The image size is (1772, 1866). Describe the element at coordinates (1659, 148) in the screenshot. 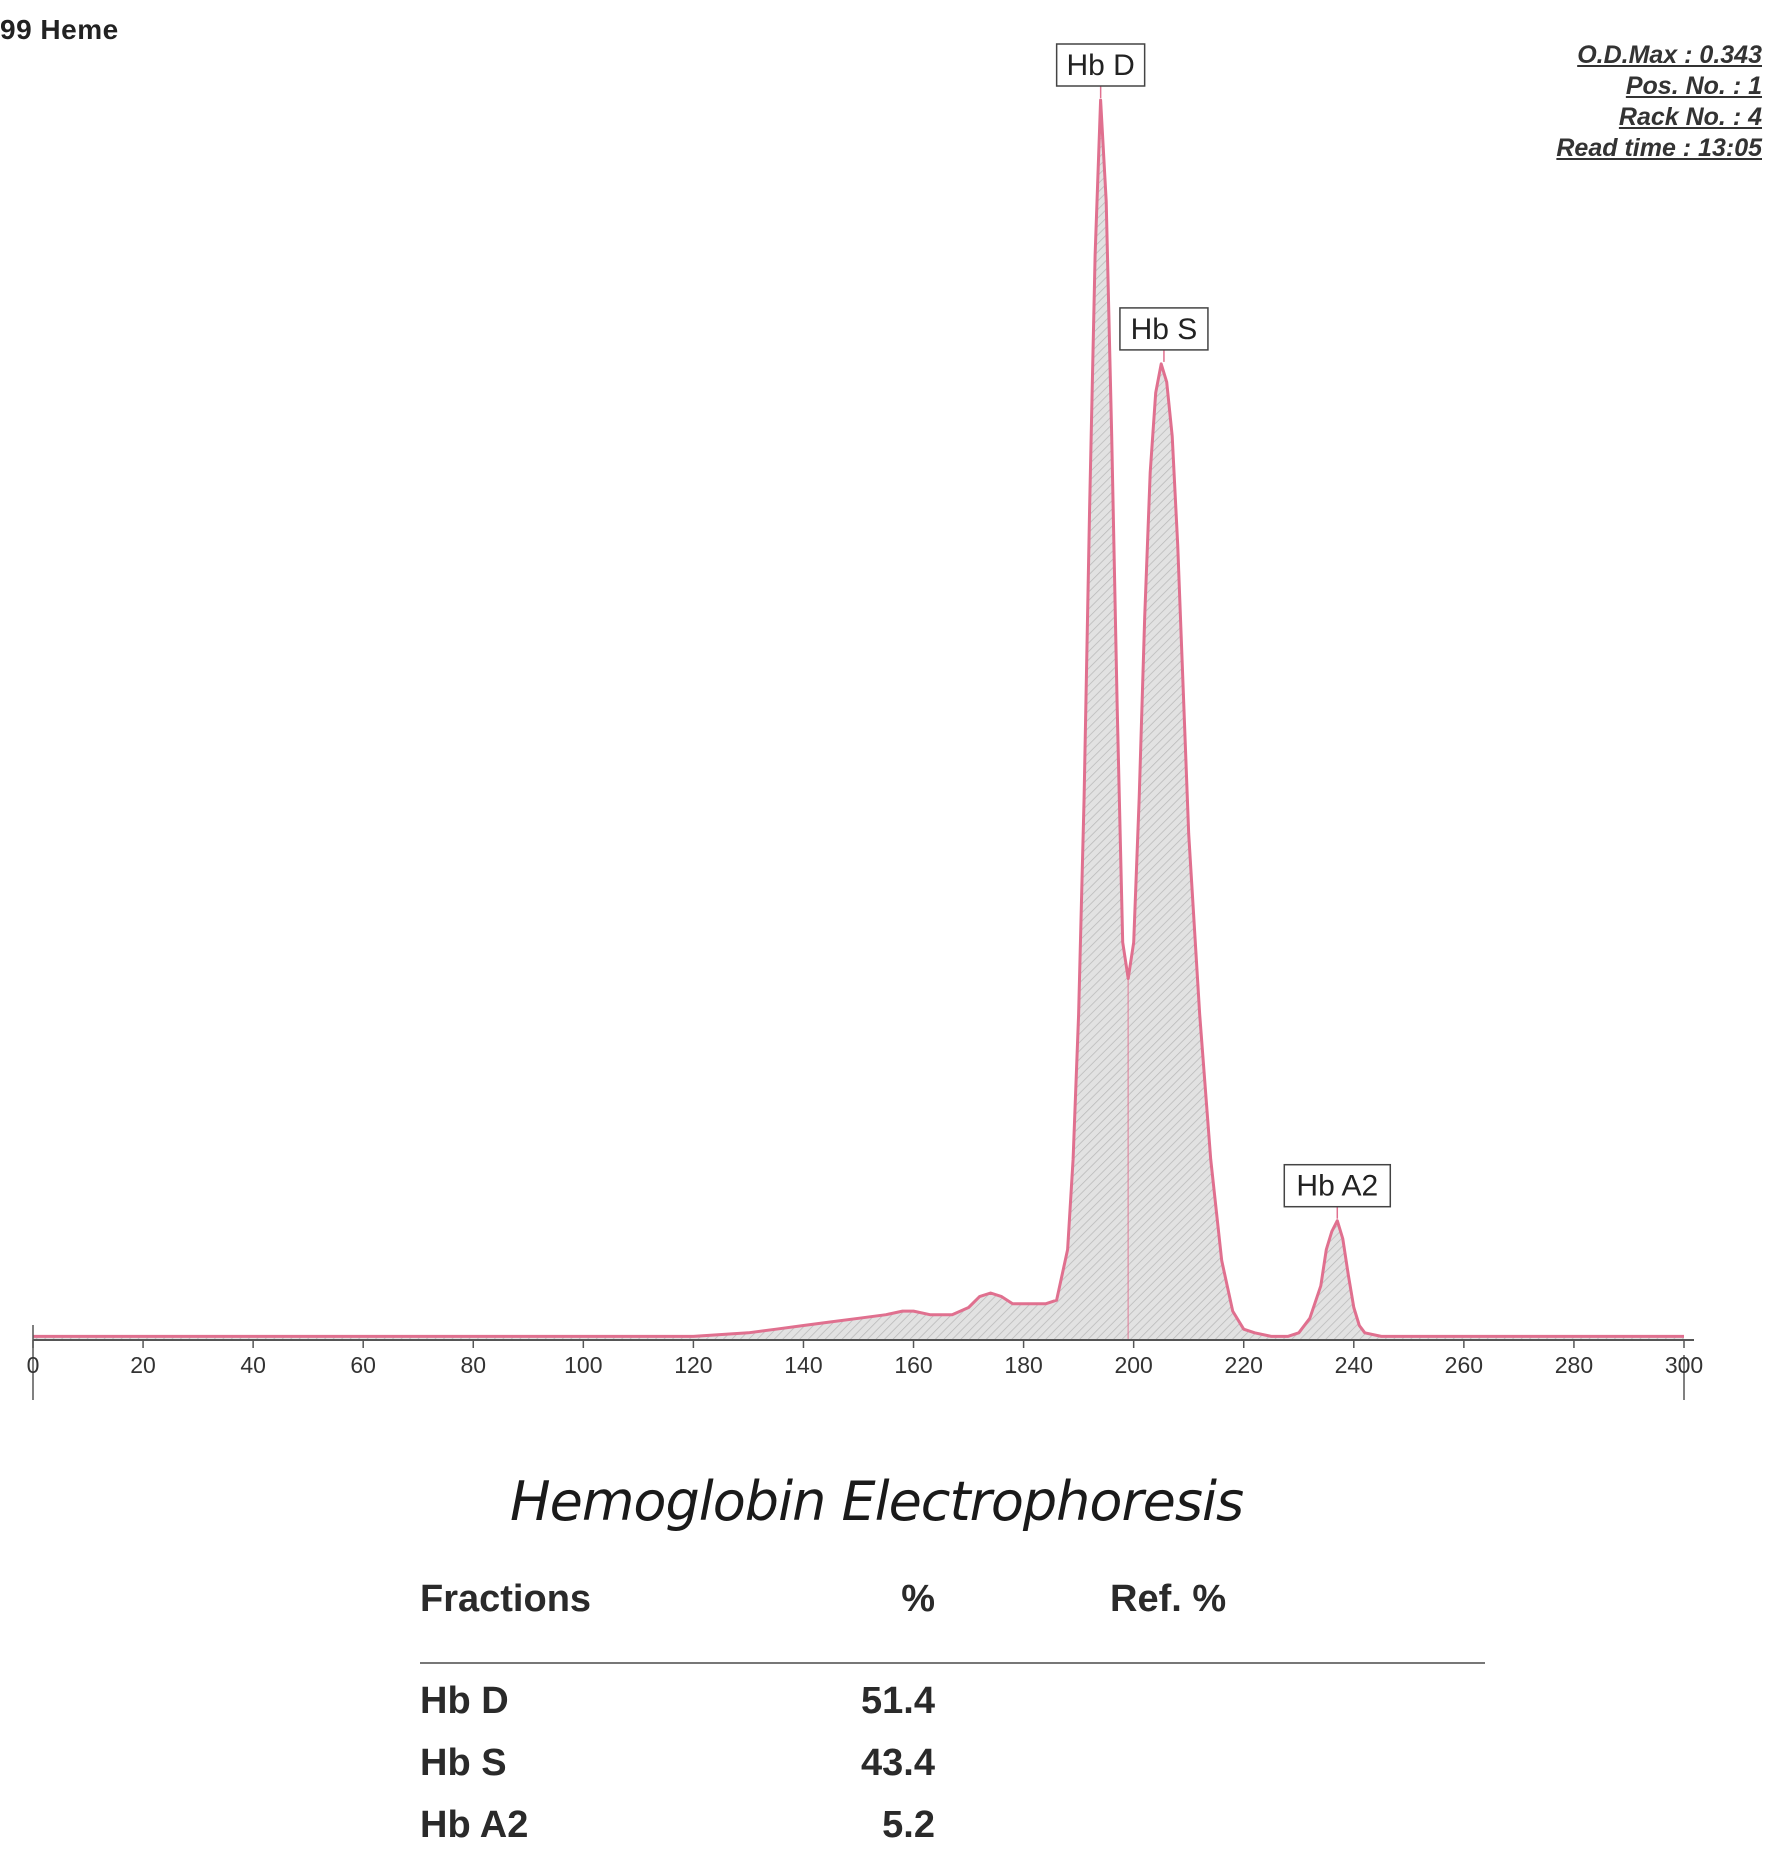

I see `read-time-label: Read time : 13:05` at that location.